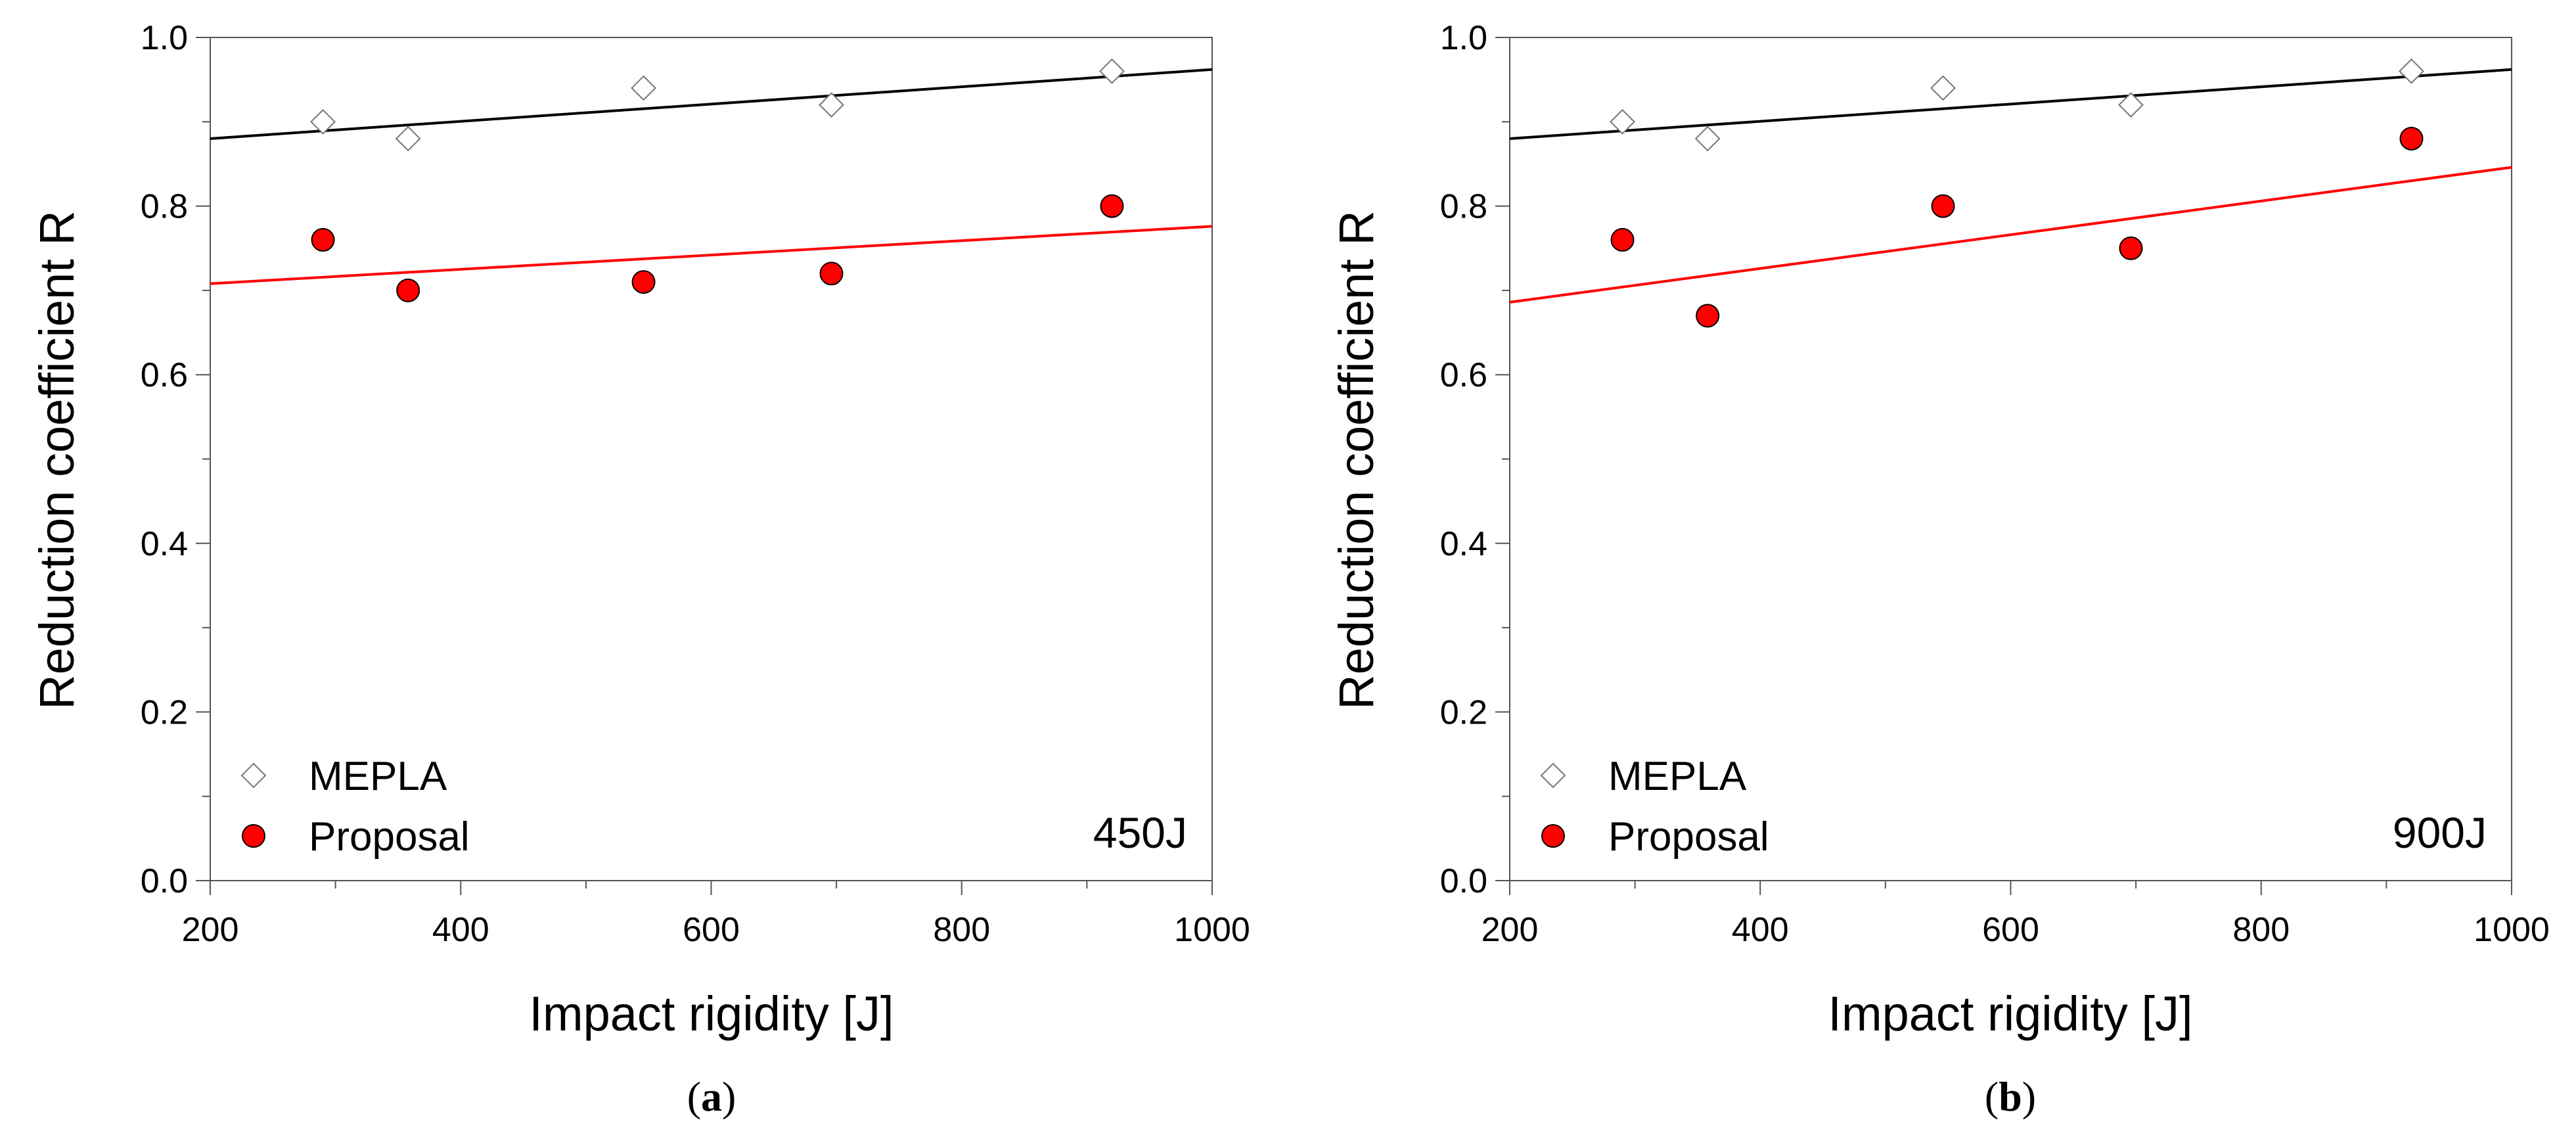 The height and width of the screenshot is (1131, 2576). I want to click on energy-annotation: 450J, so click(1140, 832).